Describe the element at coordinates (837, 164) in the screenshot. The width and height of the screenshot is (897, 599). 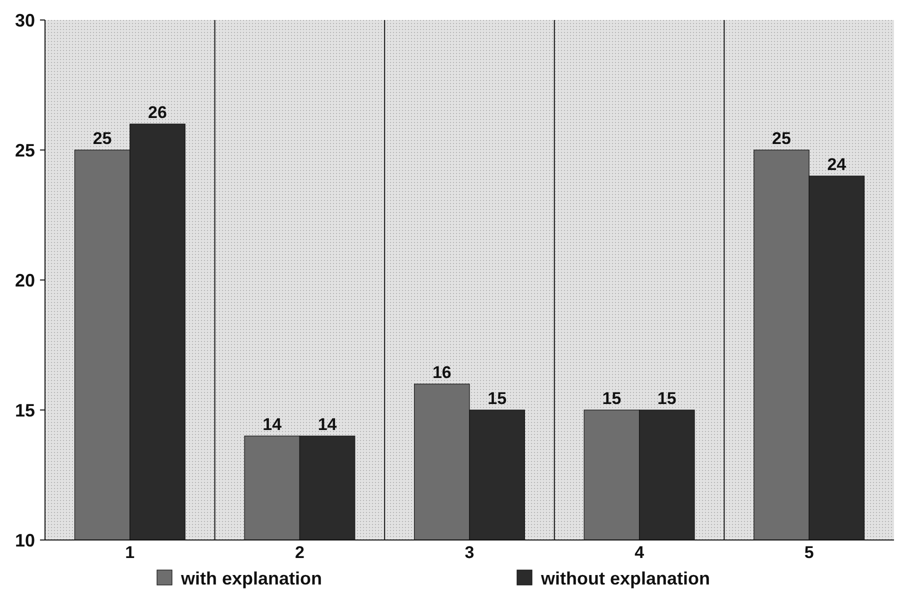
I see `data-label: 24` at that location.